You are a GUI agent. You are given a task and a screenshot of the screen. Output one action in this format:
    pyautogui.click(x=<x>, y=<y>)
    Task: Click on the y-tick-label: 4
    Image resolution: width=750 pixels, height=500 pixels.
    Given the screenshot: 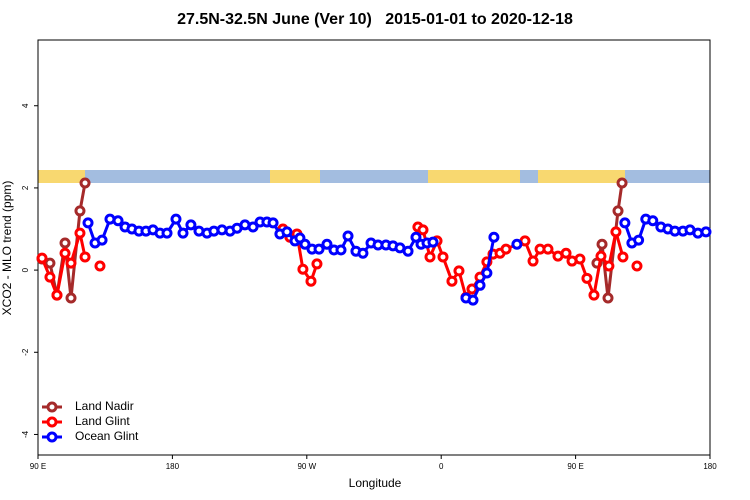 What is the action you would take?
    pyautogui.click(x=25, y=105)
    